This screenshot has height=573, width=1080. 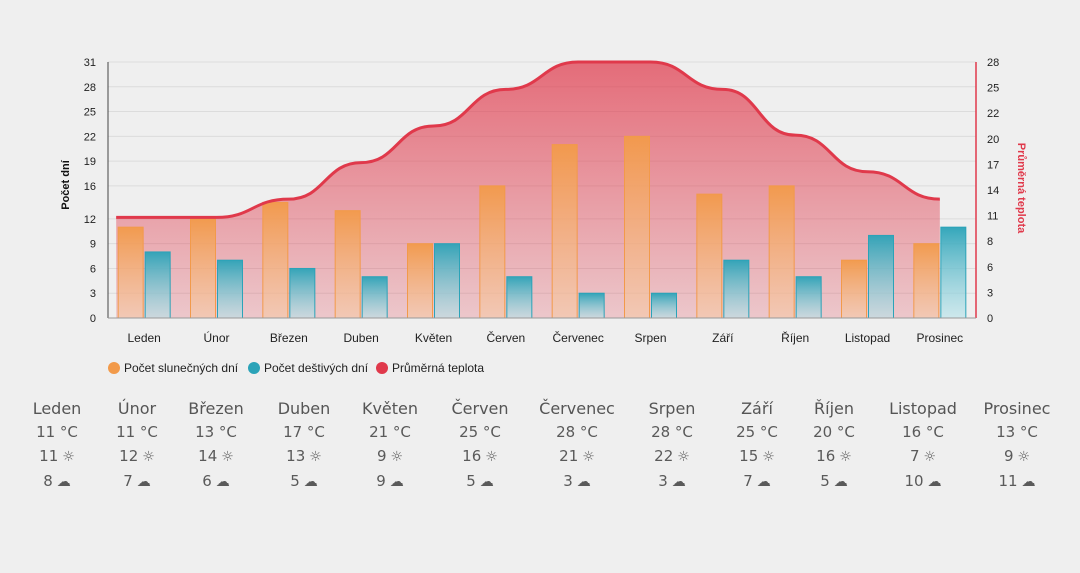 What do you see at coordinates (216, 446) in the screenshot?
I see `month-column: Březen 13 °C 14 ☼ 6 ☁` at bounding box center [216, 446].